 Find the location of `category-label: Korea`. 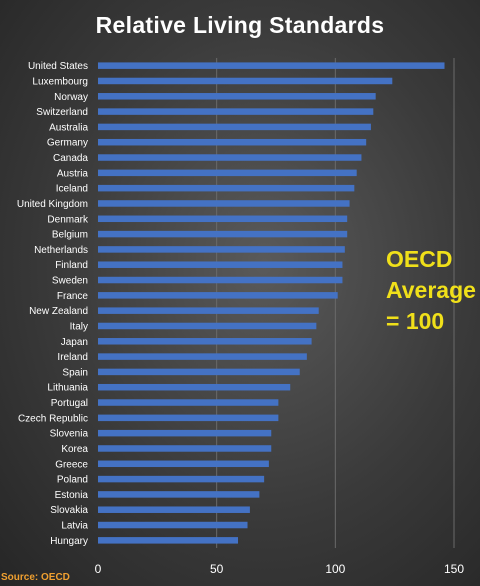

category-label: Korea is located at coordinates (74, 449).